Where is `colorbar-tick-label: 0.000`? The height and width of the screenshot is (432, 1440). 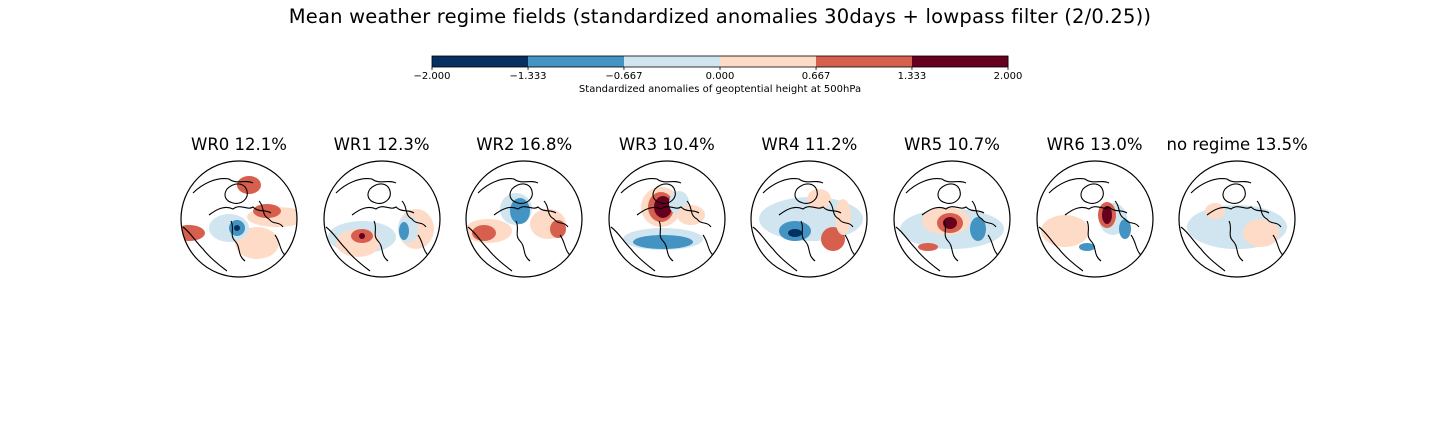
colorbar-tick-label: 0.000 is located at coordinates (720, 76).